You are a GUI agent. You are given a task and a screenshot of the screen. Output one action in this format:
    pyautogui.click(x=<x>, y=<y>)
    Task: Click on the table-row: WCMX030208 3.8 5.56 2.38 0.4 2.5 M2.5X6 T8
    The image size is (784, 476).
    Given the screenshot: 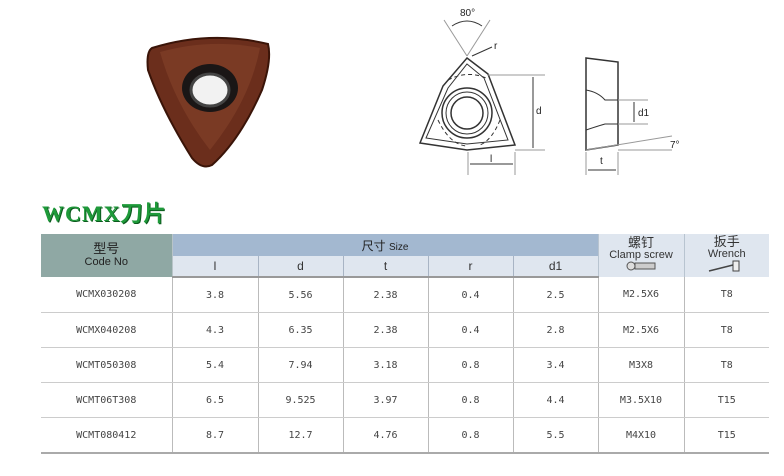 What is the action you would take?
    pyautogui.click(x=405, y=295)
    